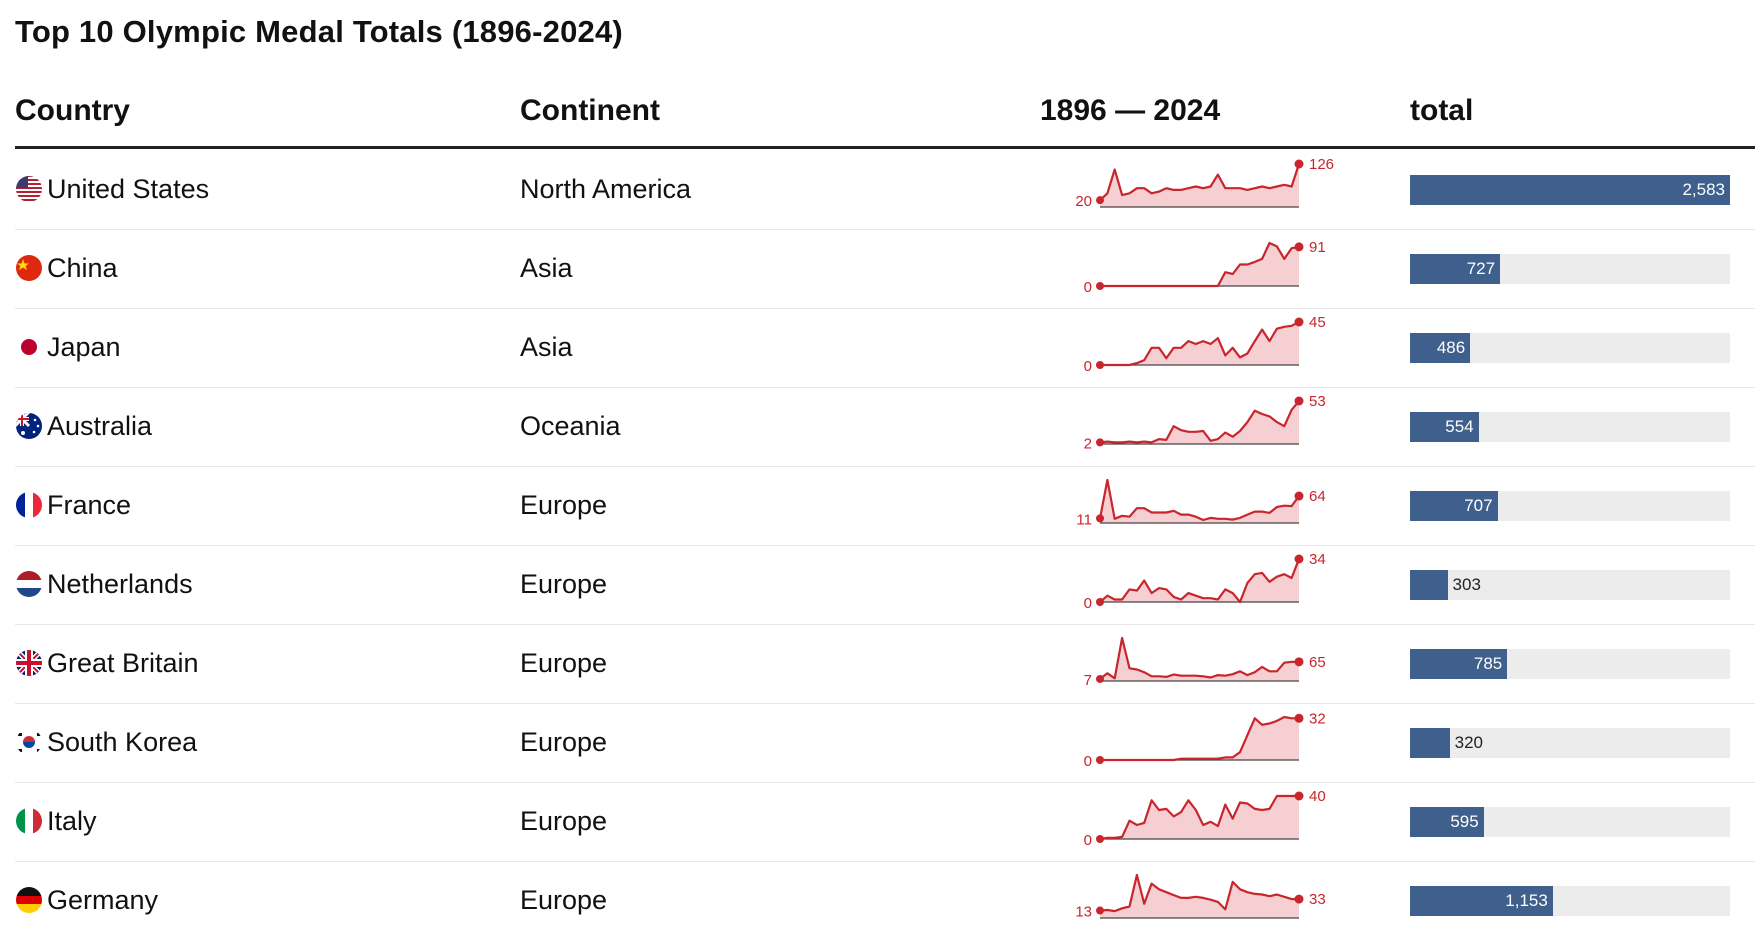 The image size is (1760, 949). I want to click on total-value: 303, so click(1466, 584).